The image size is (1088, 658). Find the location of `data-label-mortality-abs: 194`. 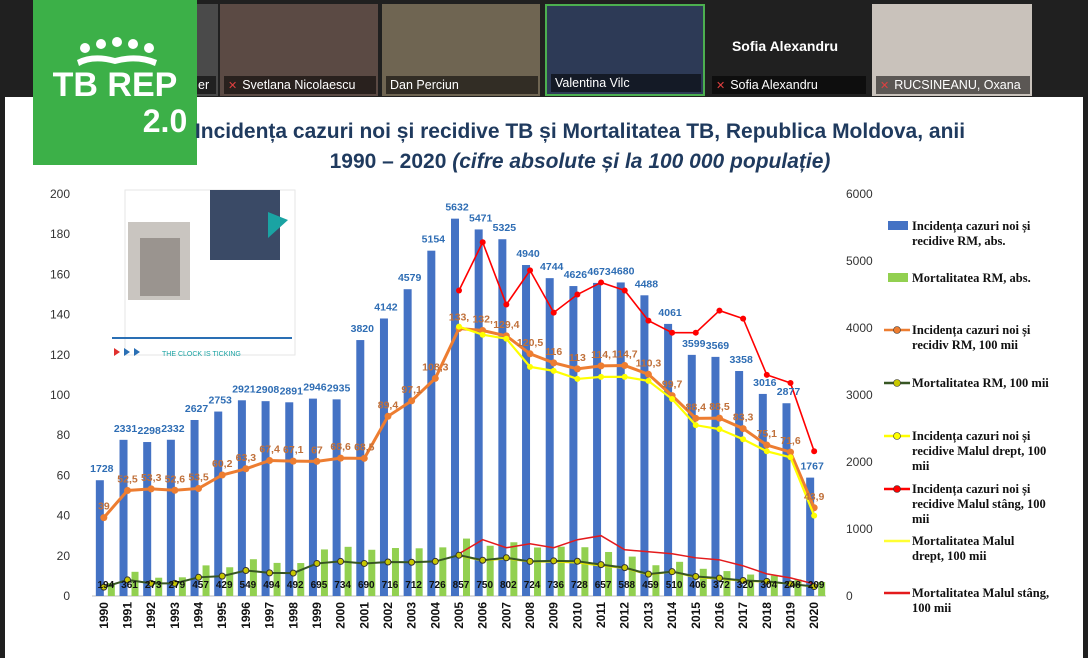

data-label-mortality-abs: 194 is located at coordinates (105, 585).